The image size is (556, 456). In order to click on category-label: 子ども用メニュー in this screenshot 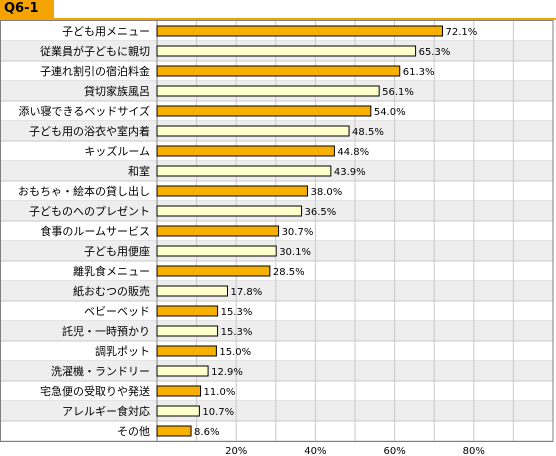, I will do `click(106, 31)`.